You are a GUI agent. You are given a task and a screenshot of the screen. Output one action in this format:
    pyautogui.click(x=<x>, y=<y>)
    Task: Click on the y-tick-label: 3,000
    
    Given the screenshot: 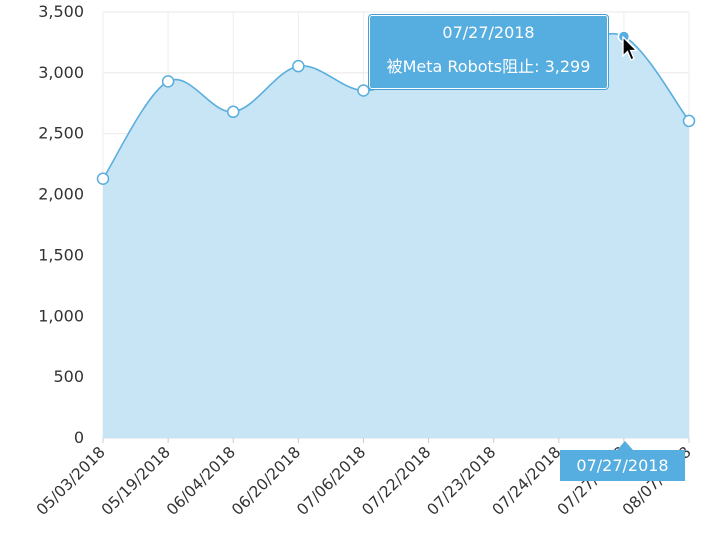 What is the action you would take?
    pyautogui.click(x=61, y=72)
    